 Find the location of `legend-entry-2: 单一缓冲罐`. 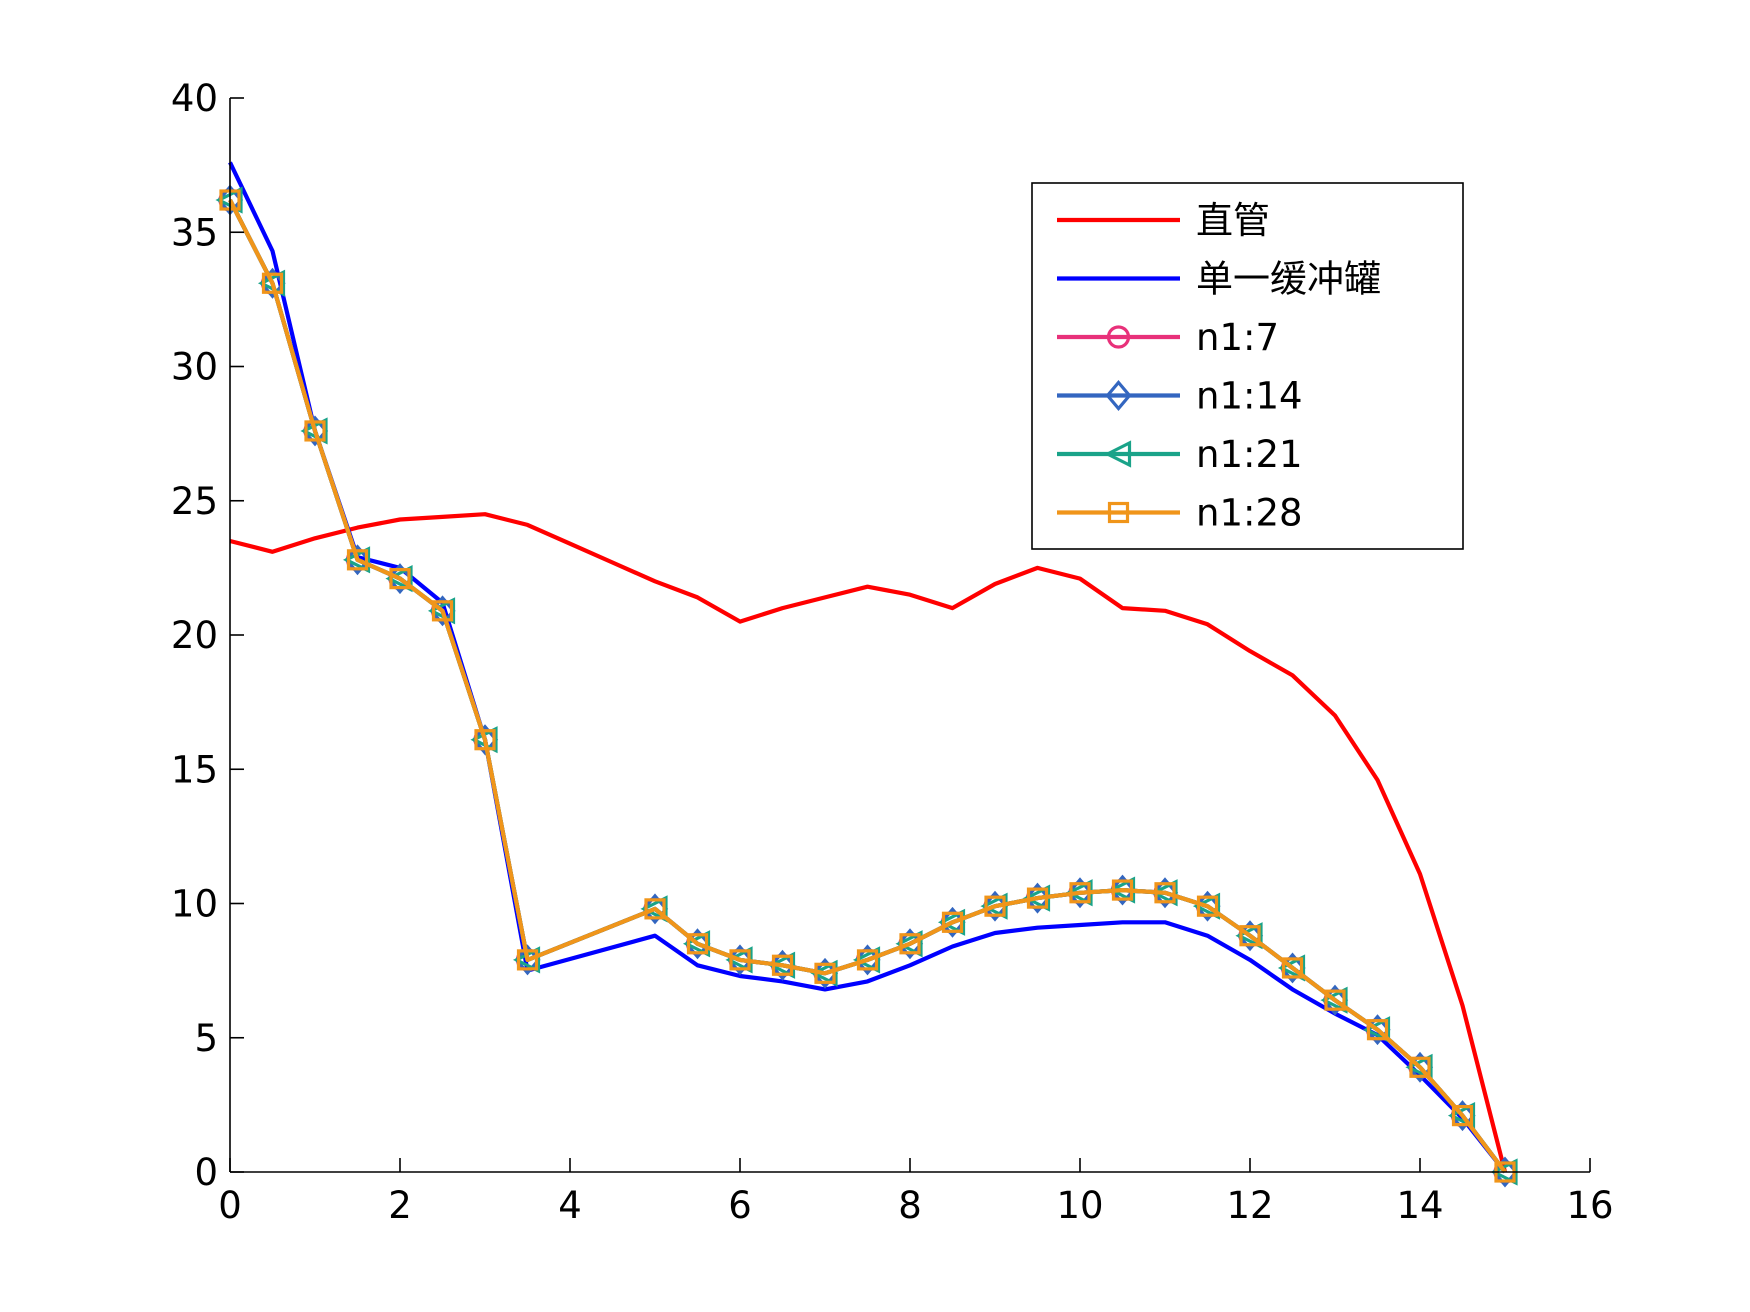

legend-entry-2: 单一缓冲罐 is located at coordinates (1219, 279).